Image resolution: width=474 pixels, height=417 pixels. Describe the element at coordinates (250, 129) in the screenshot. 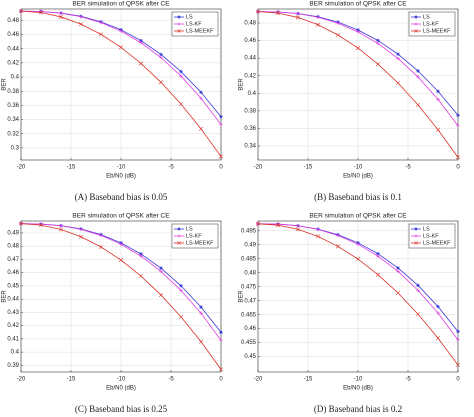

I see `y-tick-label: 0.36` at that location.